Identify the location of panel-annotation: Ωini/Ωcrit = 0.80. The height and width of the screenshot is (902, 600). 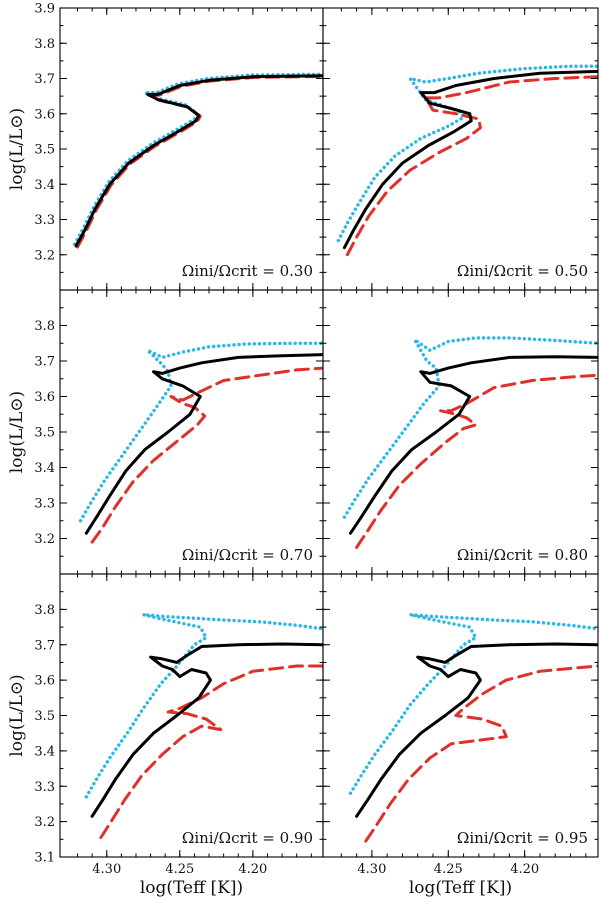
(522, 555).